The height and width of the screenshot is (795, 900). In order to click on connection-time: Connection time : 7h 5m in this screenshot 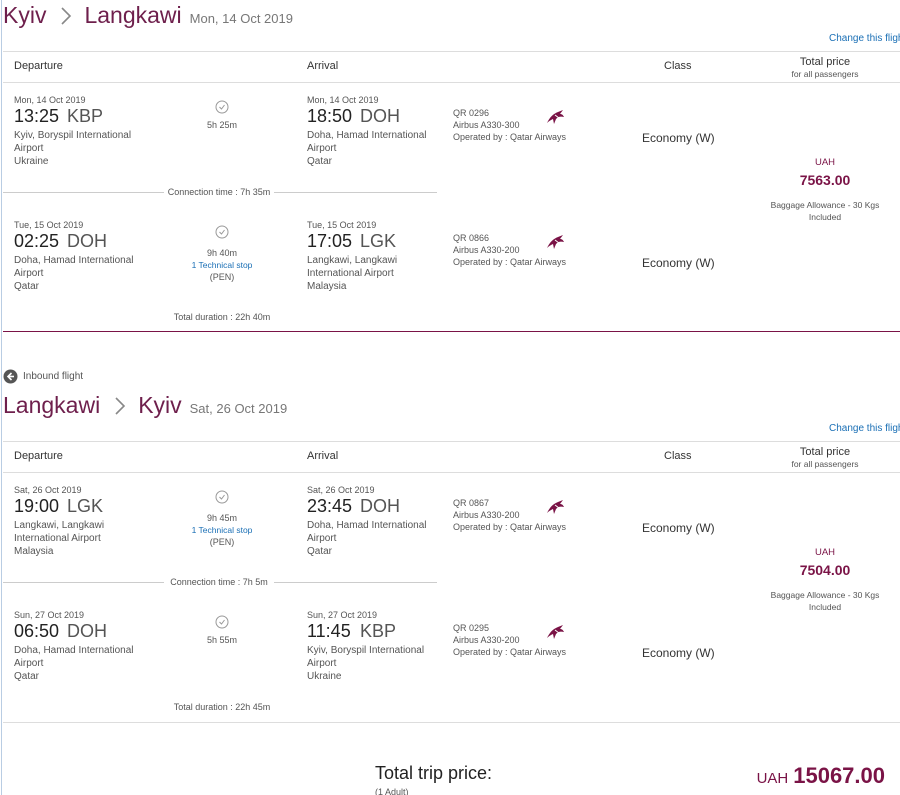, I will do `click(219, 582)`.